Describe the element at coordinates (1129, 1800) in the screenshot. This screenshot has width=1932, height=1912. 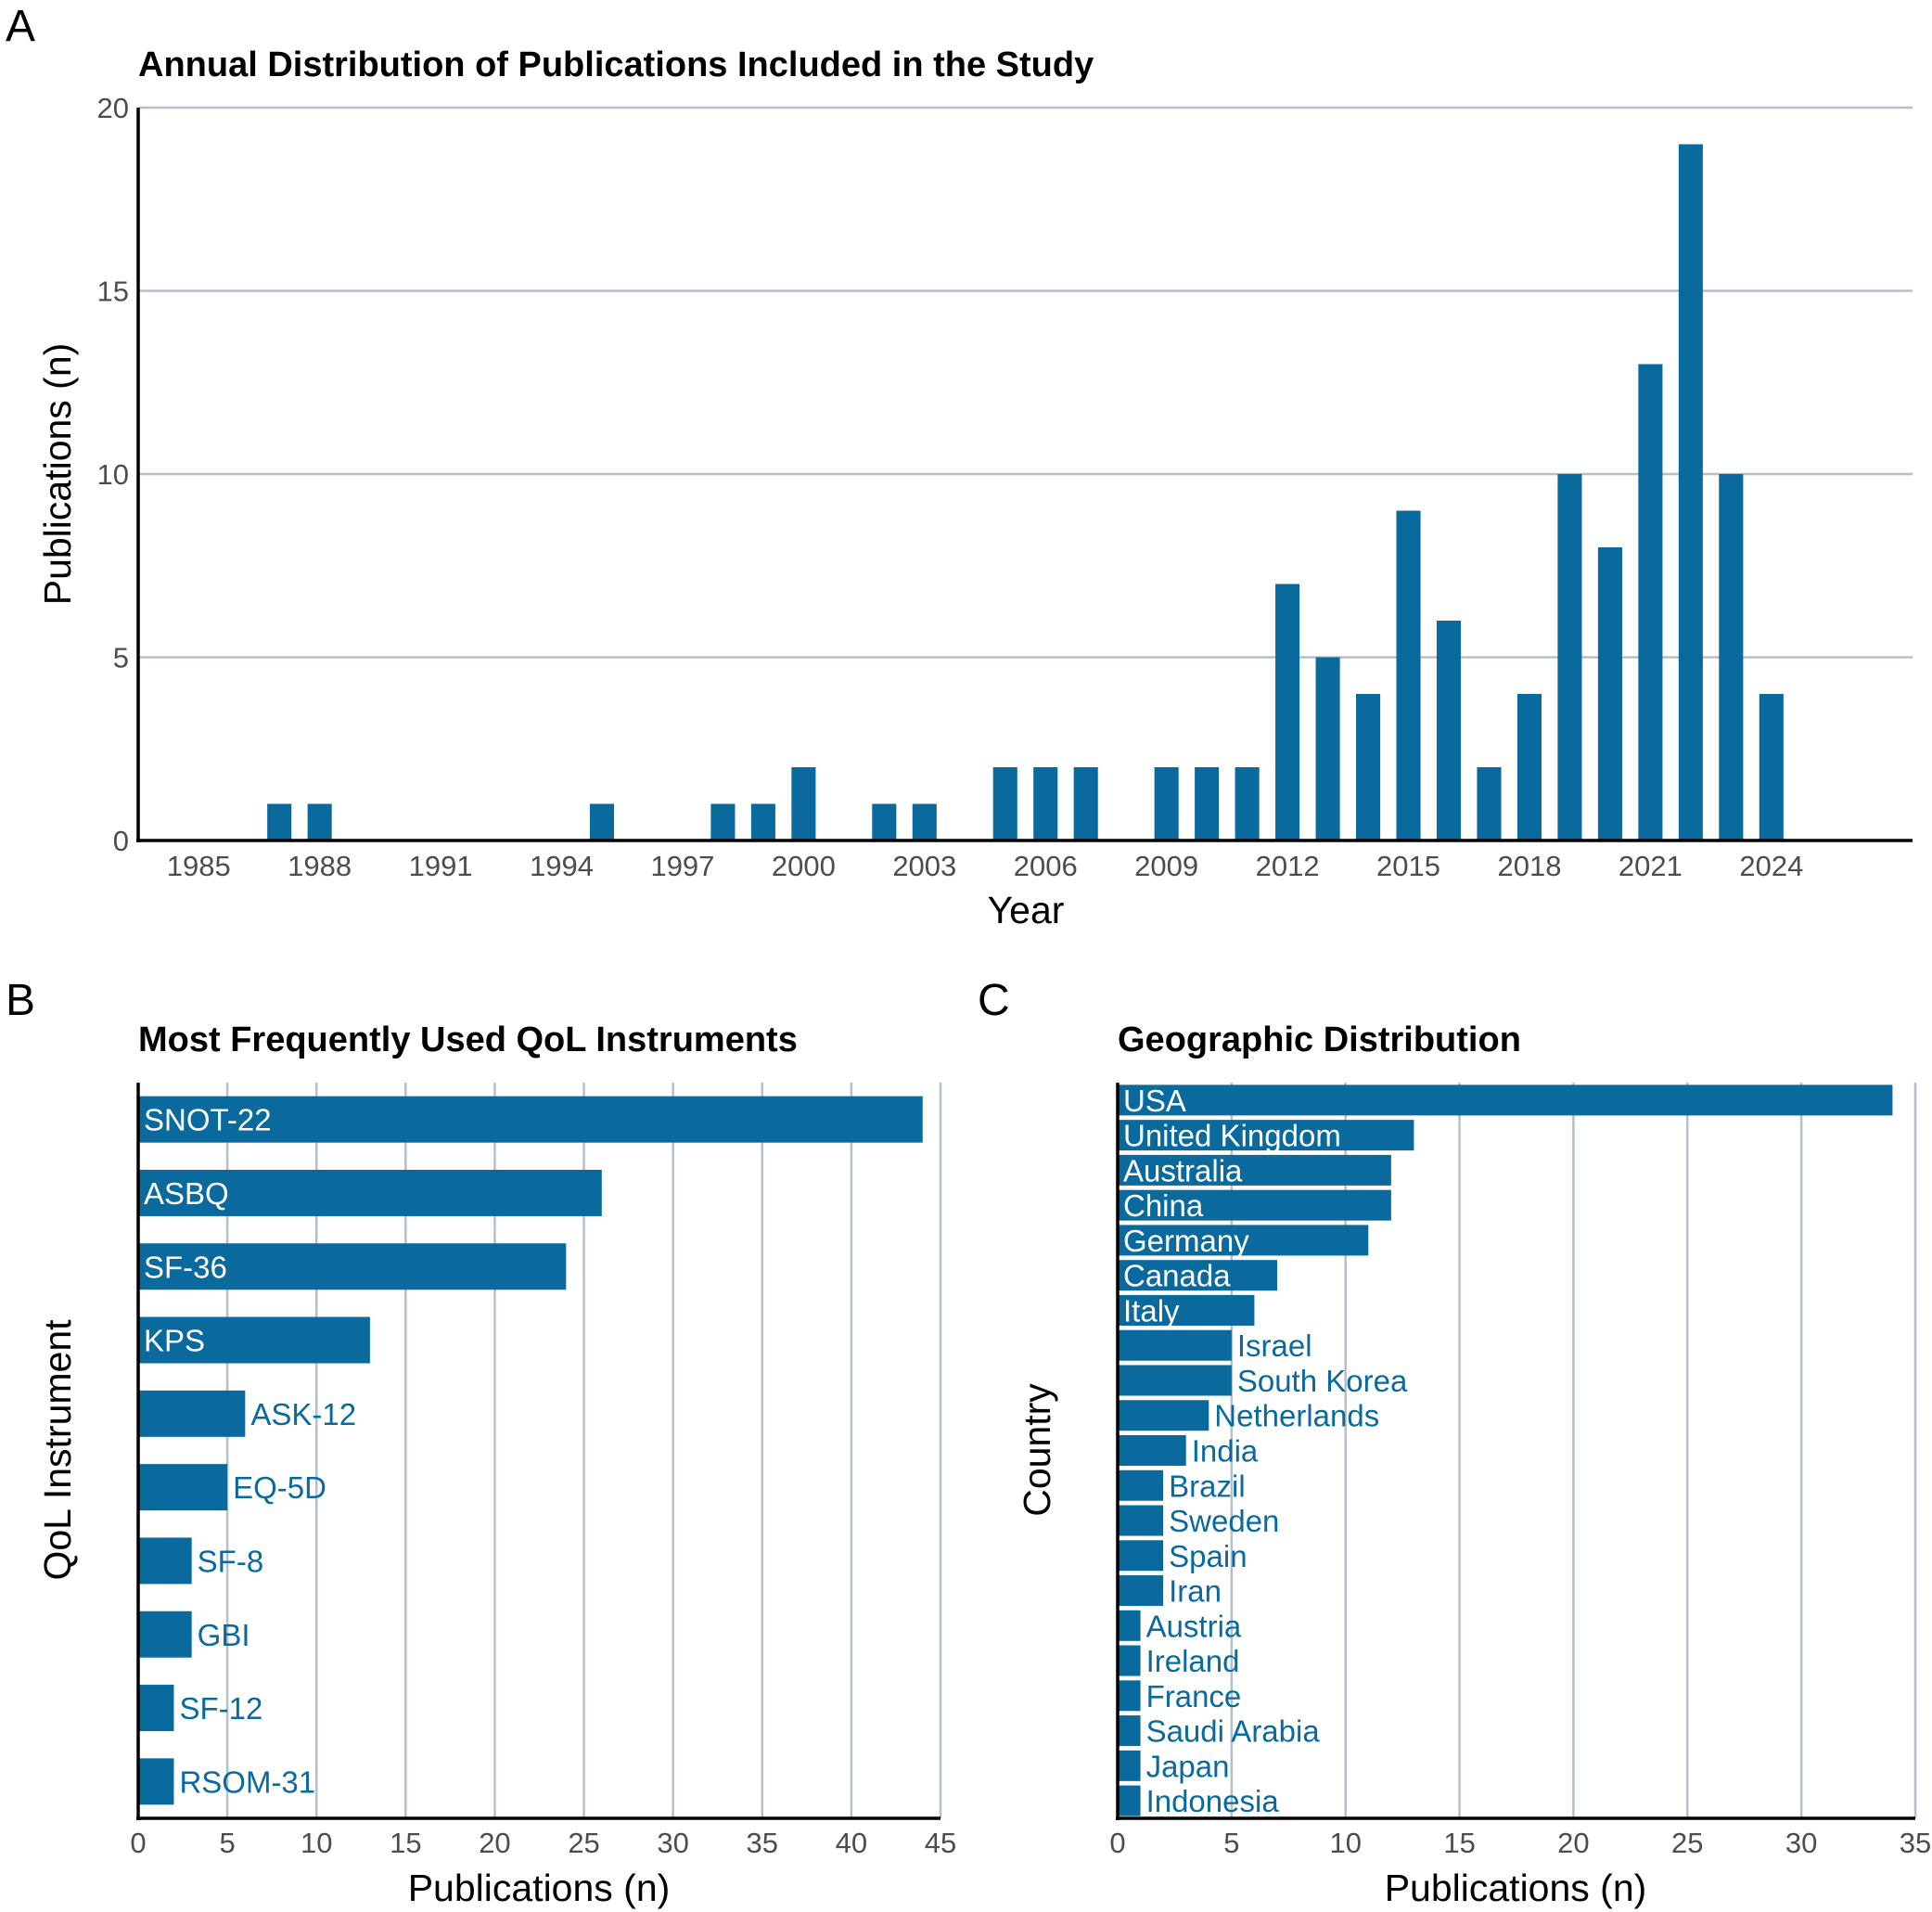
I see `bar-indonesia` at that location.